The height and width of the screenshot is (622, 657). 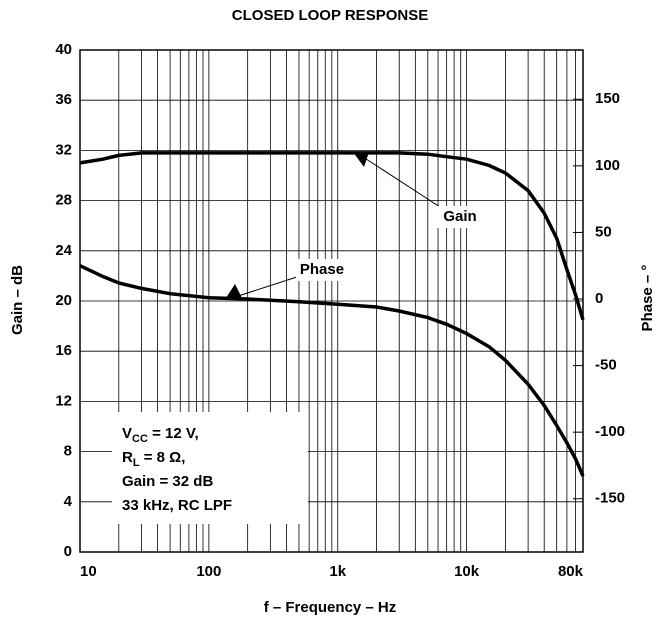 I want to click on x-tick-label: 1k, so click(x=337, y=571).